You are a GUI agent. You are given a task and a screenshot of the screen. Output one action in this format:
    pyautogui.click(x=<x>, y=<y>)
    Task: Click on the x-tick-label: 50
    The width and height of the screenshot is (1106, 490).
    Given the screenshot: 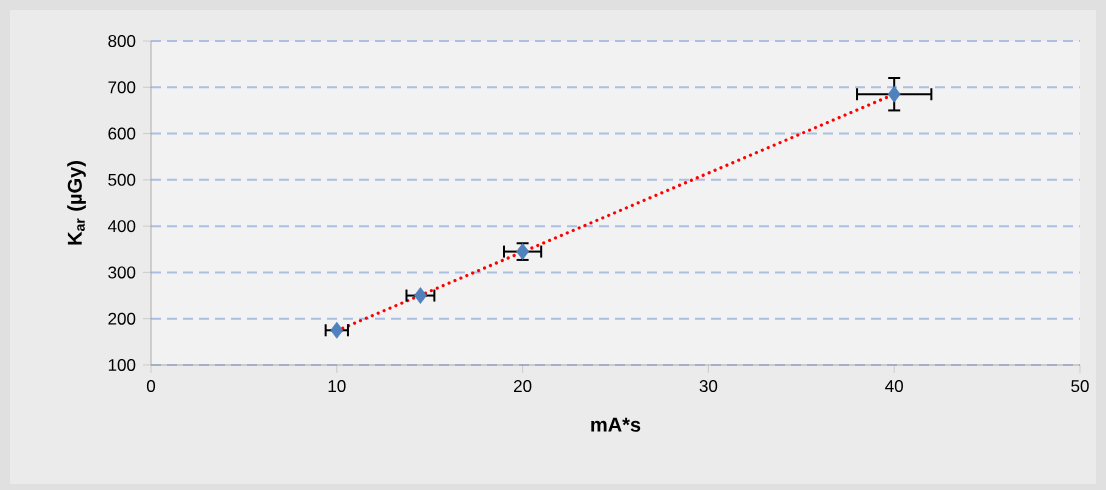 What is the action you would take?
    pyautogui.click(x=1080, y=386)
    